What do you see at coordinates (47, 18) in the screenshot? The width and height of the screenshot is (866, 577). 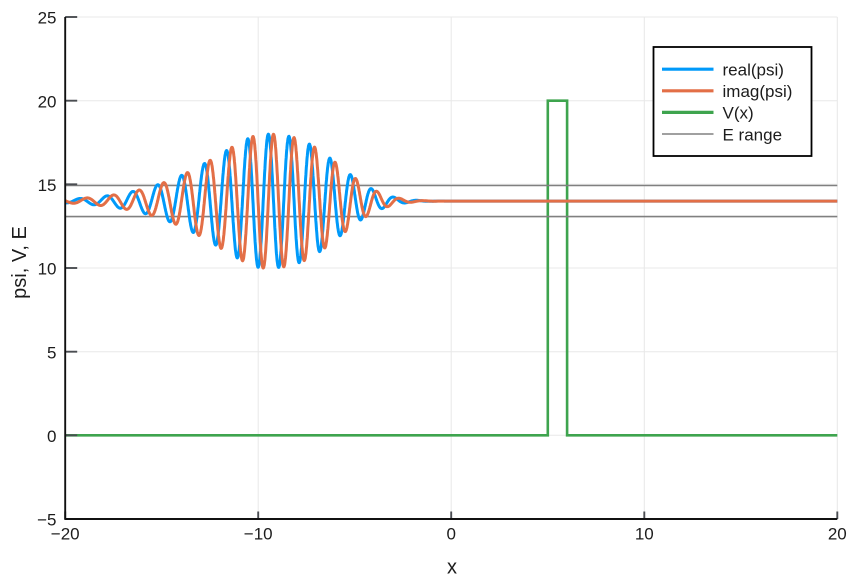 I see `svg-text: 25` at bounding box center [47, 18].